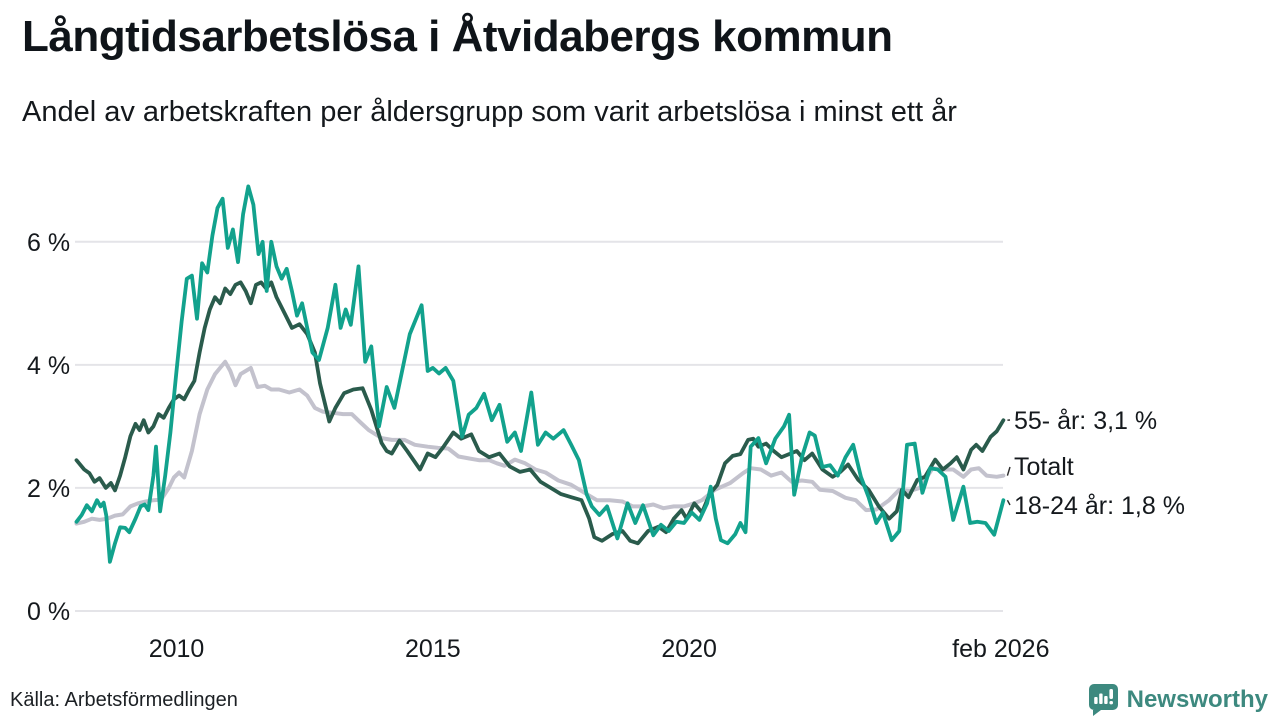 The width and height of the screenshot is (1280, 720). What do you see at coordinates (1000, 649) in the screenshot?
I see `x-tick-label-feb-2026: feb 2026` at bounding box center [1000, 649].